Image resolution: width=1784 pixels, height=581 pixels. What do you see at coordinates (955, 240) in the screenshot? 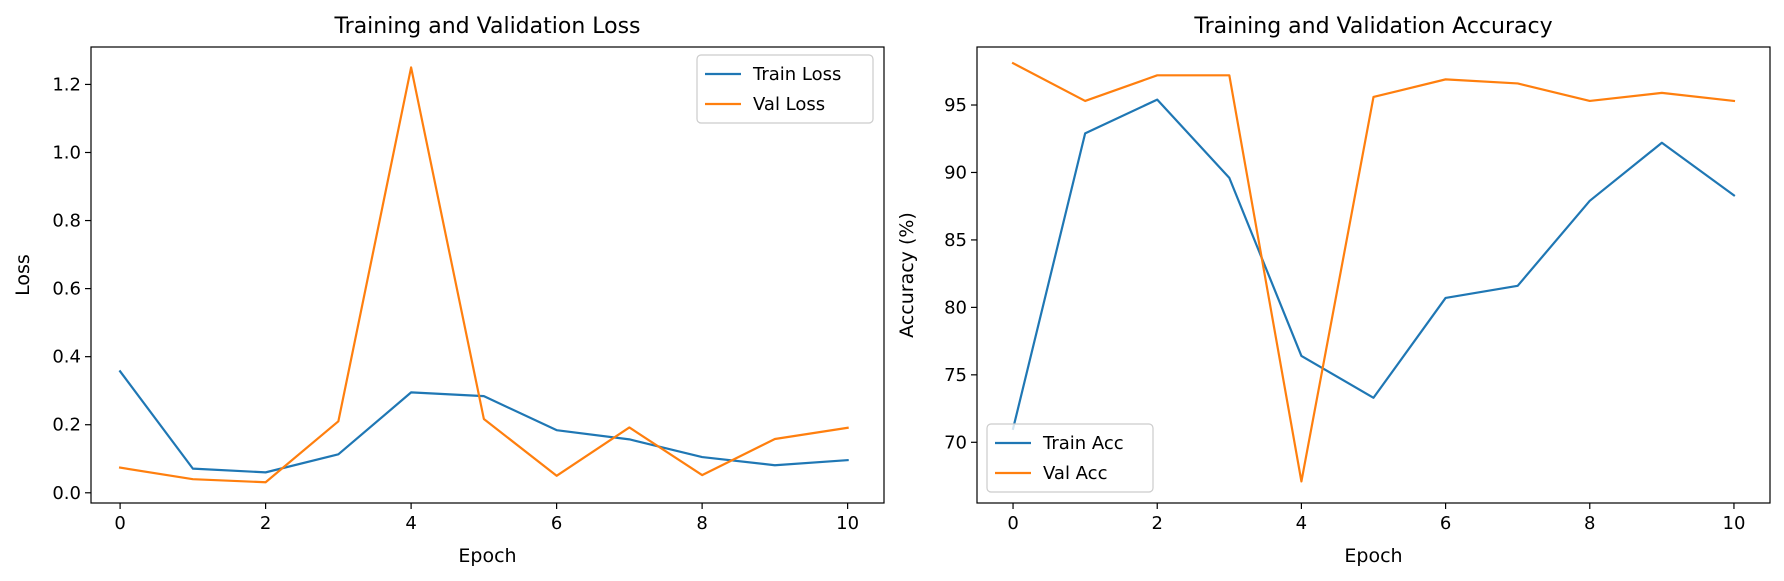
I see `acc-y-tick-label: 85` at bounding box center [955, 240].